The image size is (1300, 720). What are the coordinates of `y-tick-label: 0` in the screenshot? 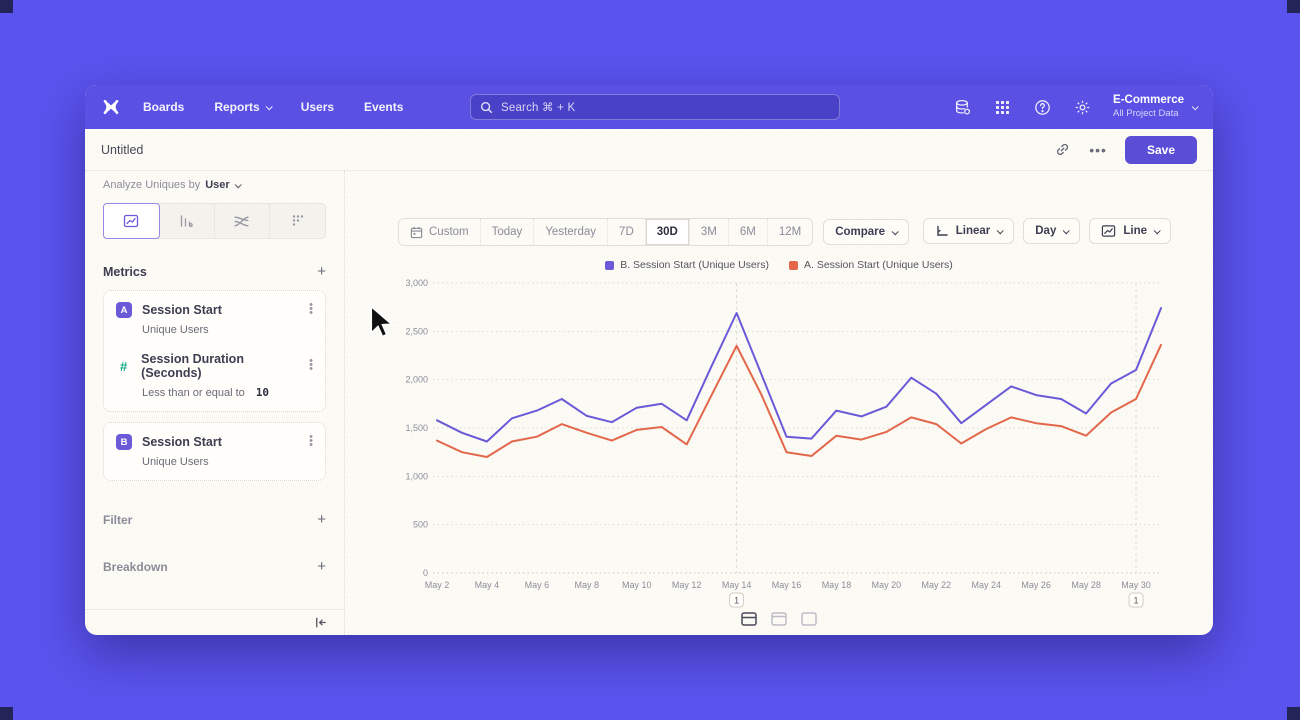 It's located at (425, 573).